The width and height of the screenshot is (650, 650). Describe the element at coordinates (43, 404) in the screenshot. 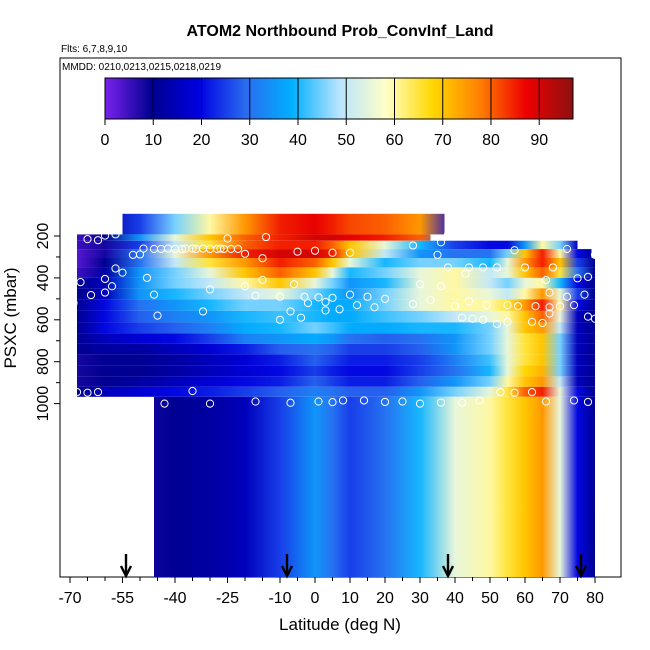

I see `y-tick-label: 1000` at that location.